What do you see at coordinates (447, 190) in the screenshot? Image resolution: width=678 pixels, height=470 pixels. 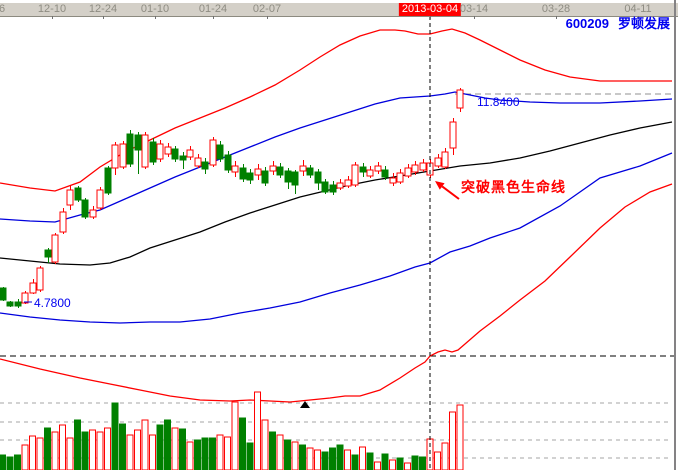 I see `annotation-arrow` at bounding box center [447, 190].